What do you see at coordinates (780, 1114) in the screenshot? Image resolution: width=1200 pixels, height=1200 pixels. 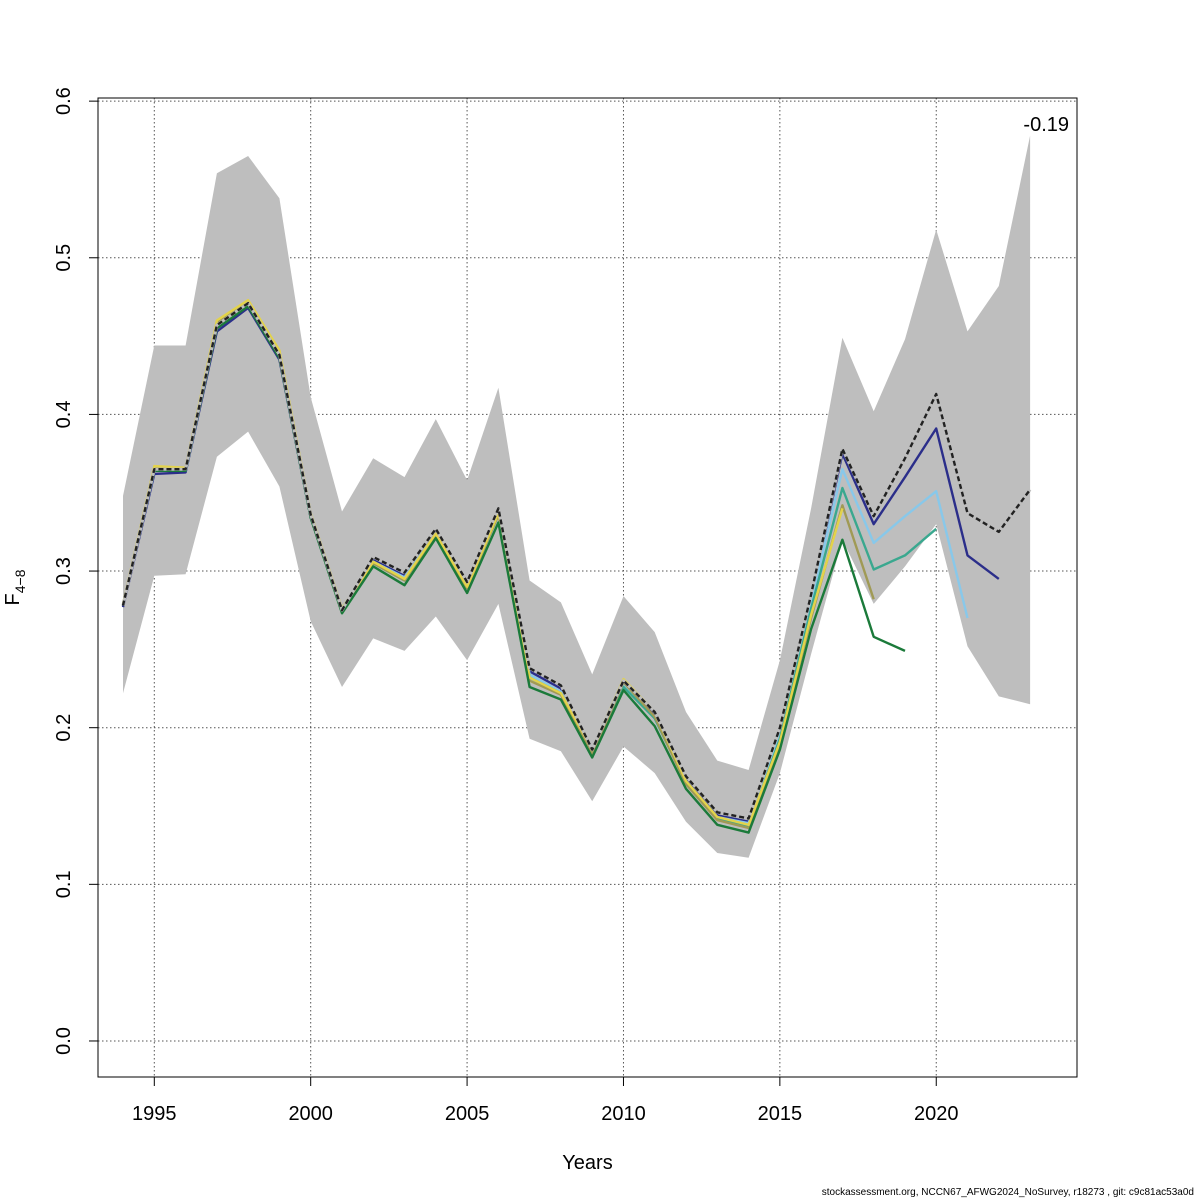 I see `x-tick-label: 2015` at bounding box center [780, 1114].